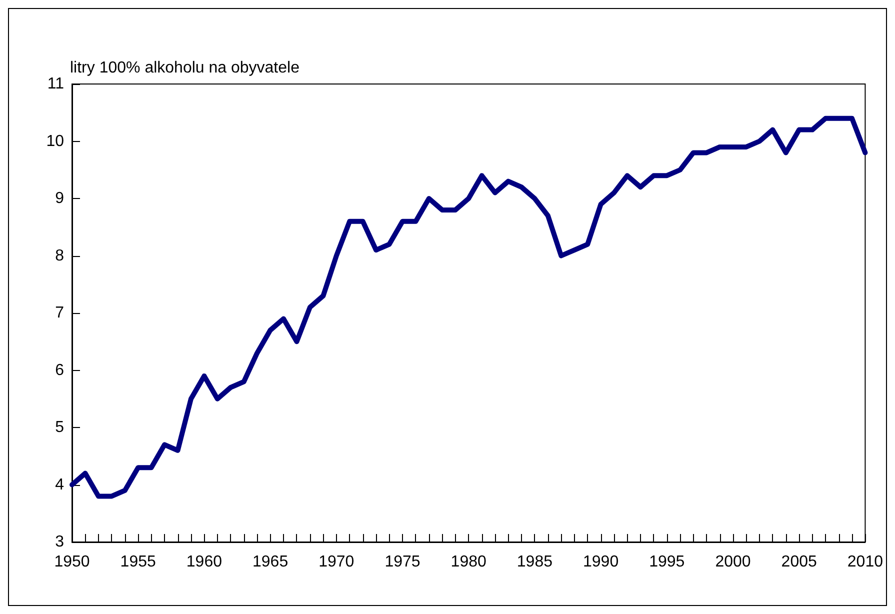 This screenshot has height=614, width=895. Describe the element at coordinates (59, 198) in the screenshot. I see `y-tick-label: 9` at that location.